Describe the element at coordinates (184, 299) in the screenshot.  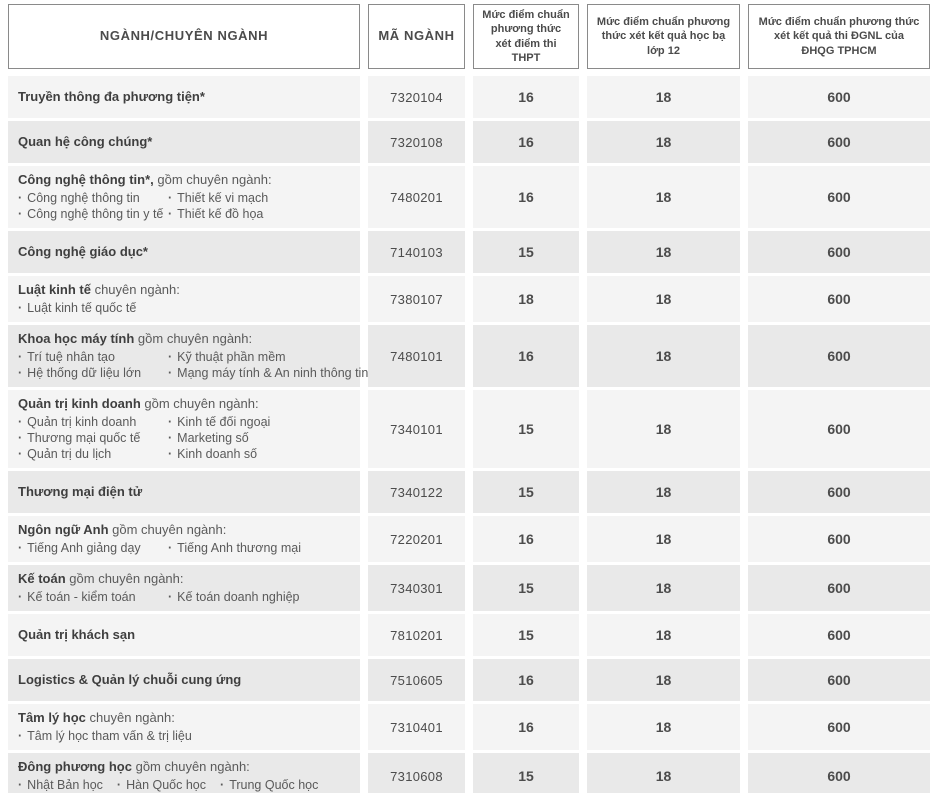
I see `major-cell: Luật kinh tế chuyên ngành` at that location.